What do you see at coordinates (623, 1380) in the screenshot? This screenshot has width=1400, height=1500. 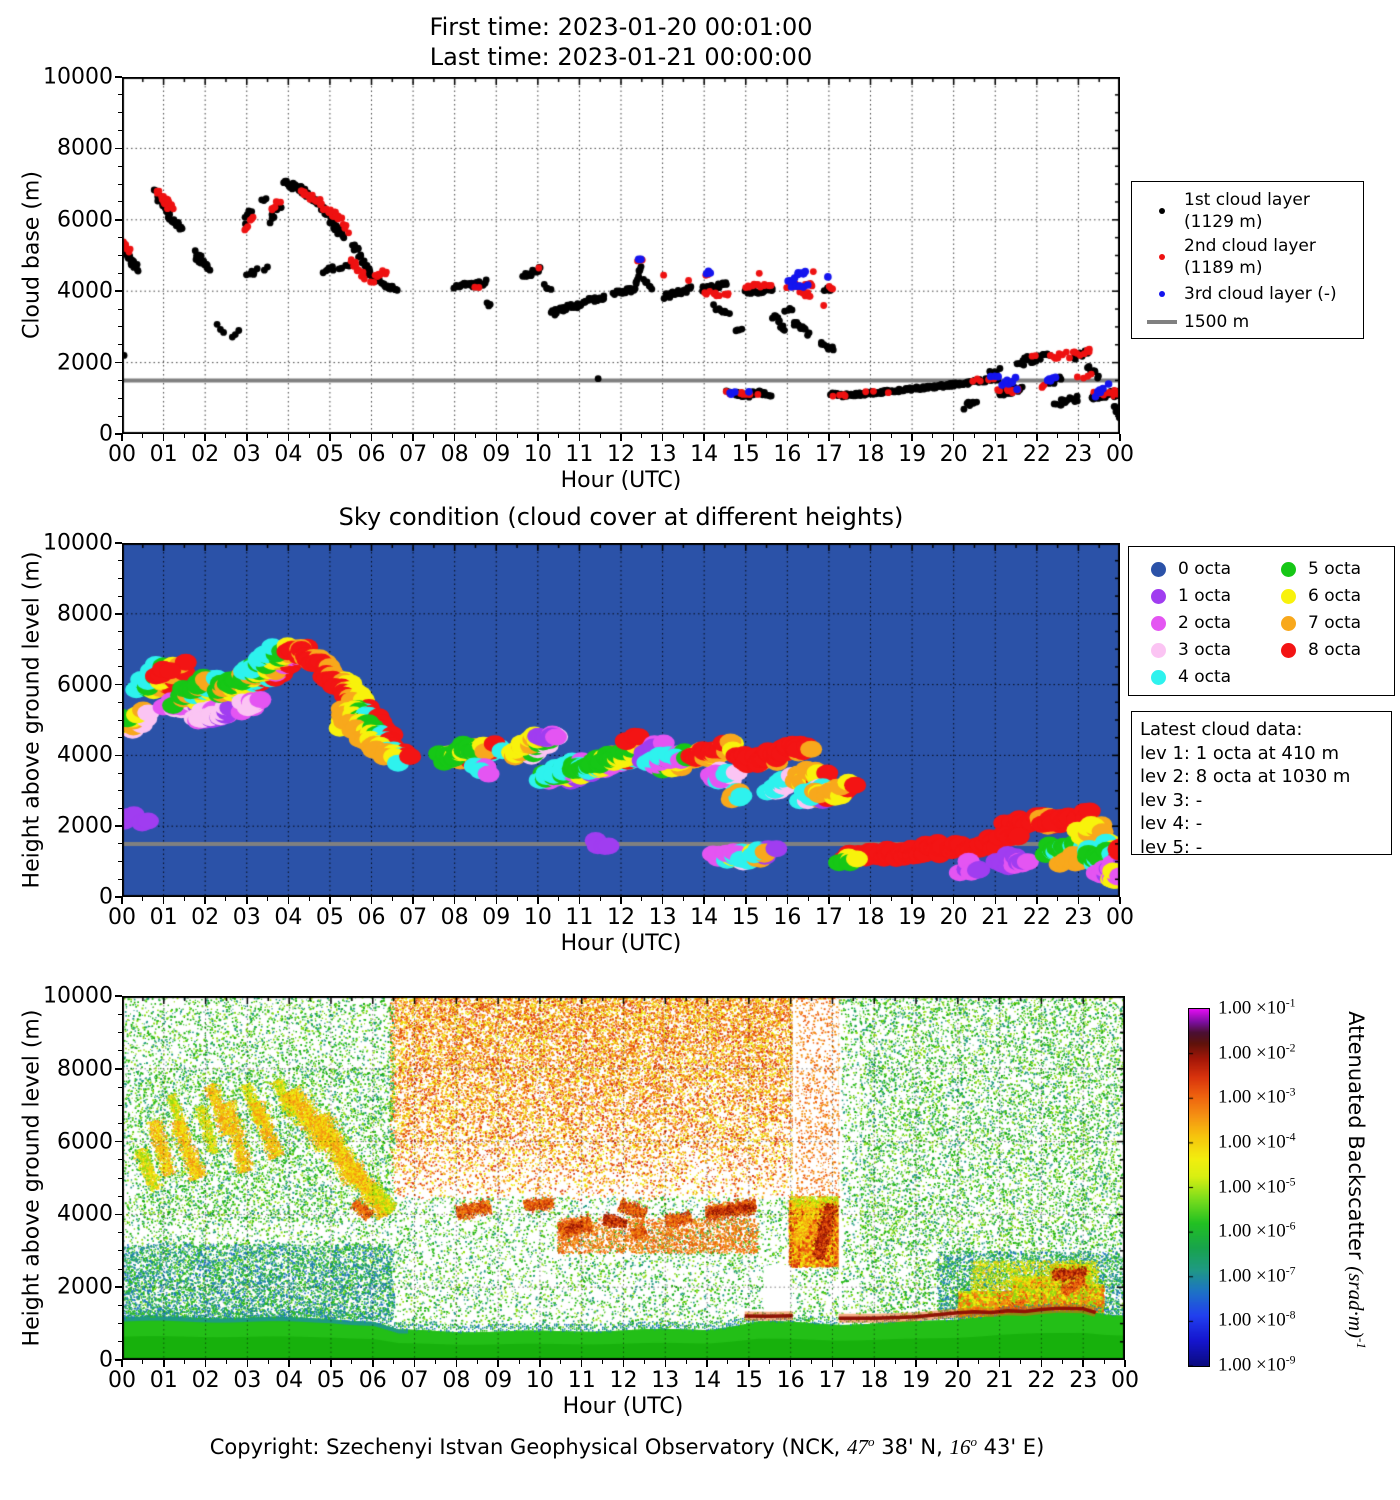 I see `x-tick-label: 12` at bounding box center [623, 1380].